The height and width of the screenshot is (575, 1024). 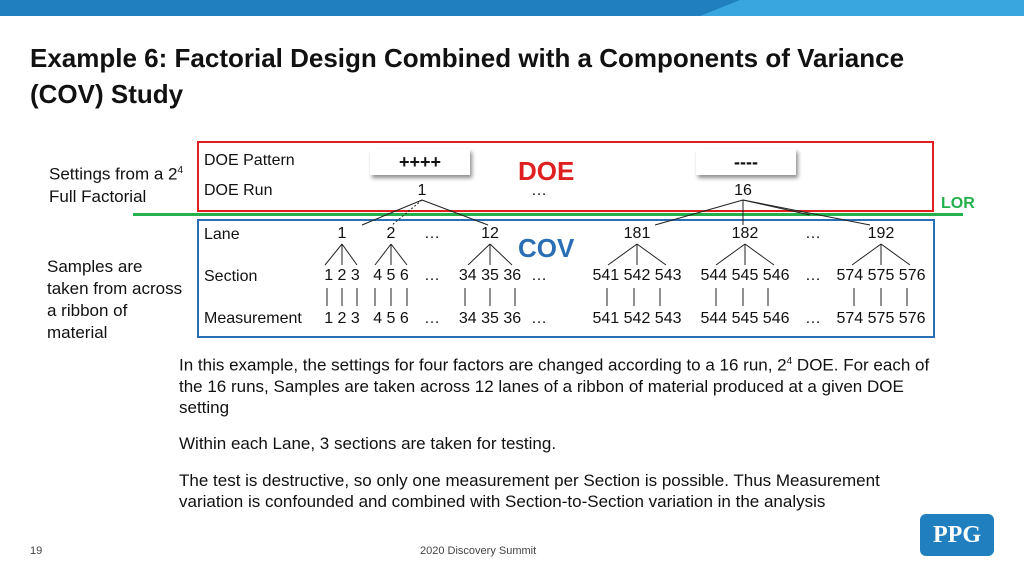 What do you see at coordinates (637, 233) in the screenshot?
I see `lane-181: 181` at bounding box center [637, 233].